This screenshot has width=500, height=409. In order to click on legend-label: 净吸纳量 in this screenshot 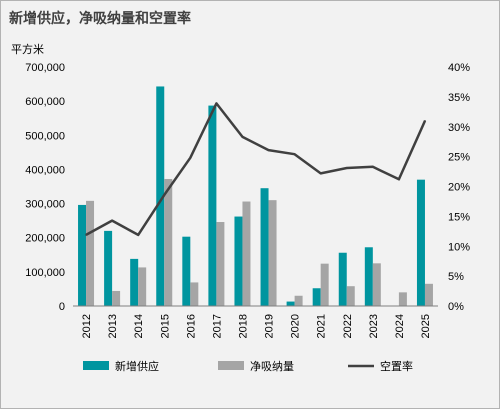, I will do `click(272, 366)`.